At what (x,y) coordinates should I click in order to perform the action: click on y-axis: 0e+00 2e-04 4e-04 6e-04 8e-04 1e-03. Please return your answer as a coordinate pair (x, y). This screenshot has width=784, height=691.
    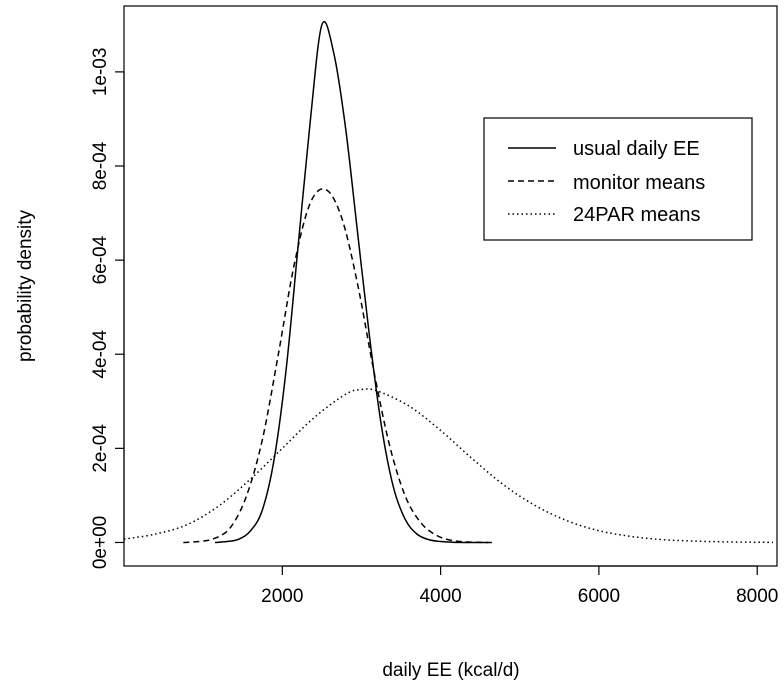
    Looking at the image, I should click on (107, 308).